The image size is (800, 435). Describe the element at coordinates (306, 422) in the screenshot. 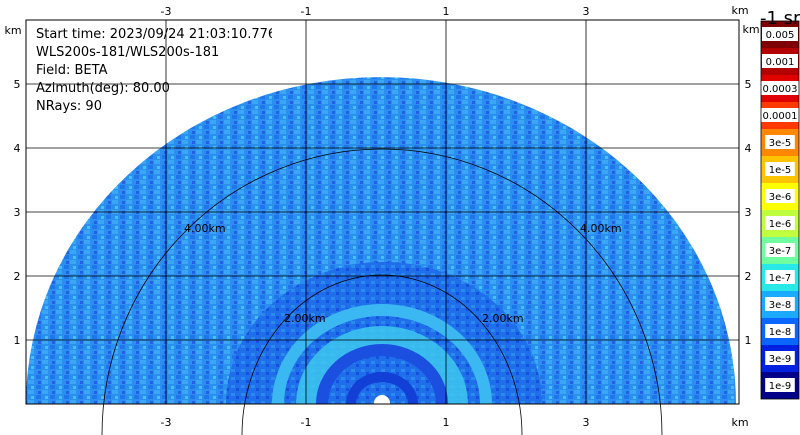

I see `x-tick-bottom: -1` at that location.